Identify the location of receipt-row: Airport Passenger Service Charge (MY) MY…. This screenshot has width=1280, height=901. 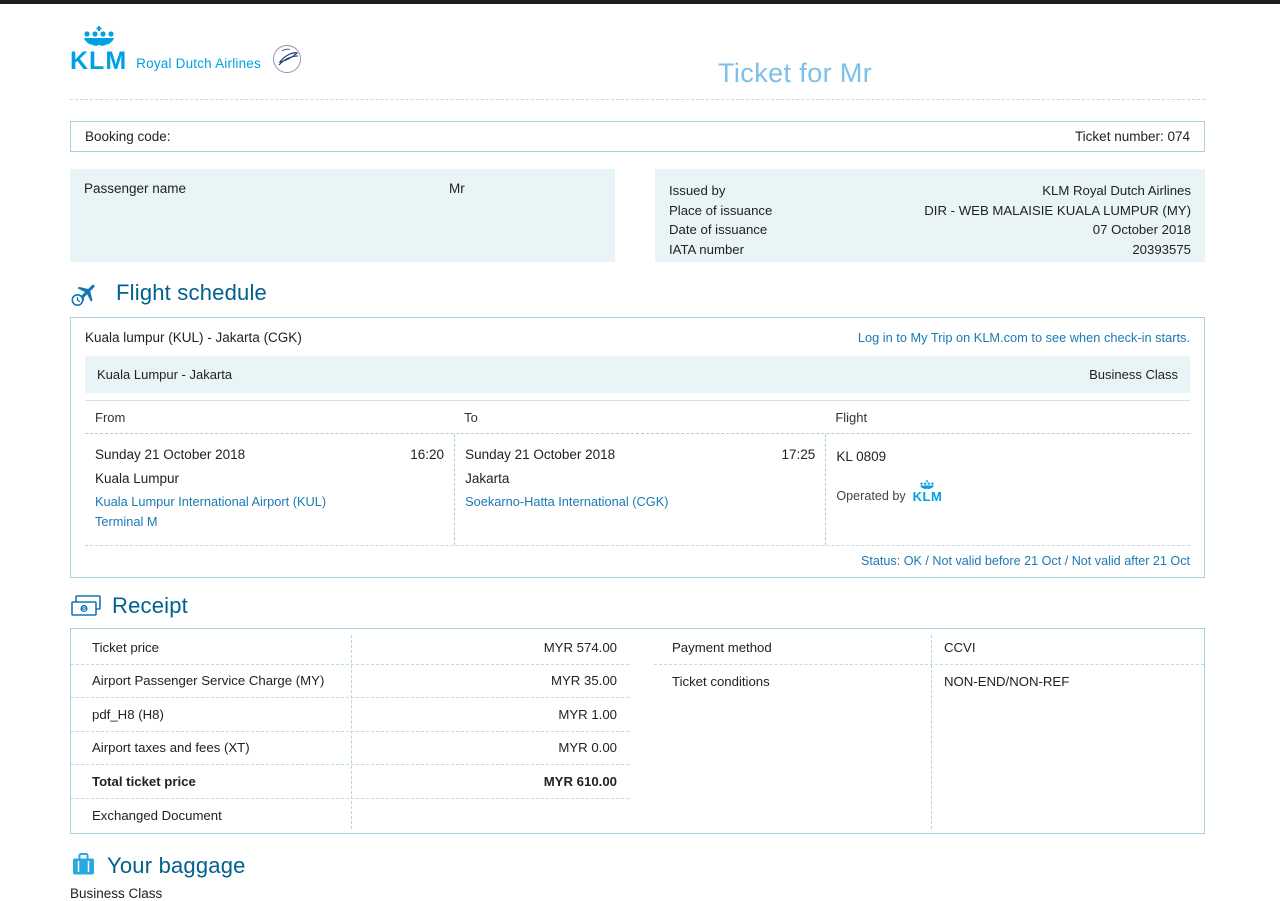
(350, 681).